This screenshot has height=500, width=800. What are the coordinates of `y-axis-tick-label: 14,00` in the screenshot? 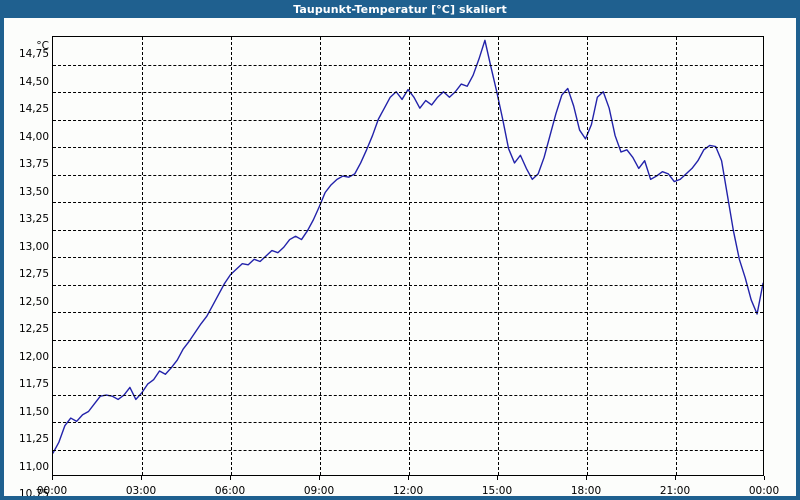 It's located at (33, 136).